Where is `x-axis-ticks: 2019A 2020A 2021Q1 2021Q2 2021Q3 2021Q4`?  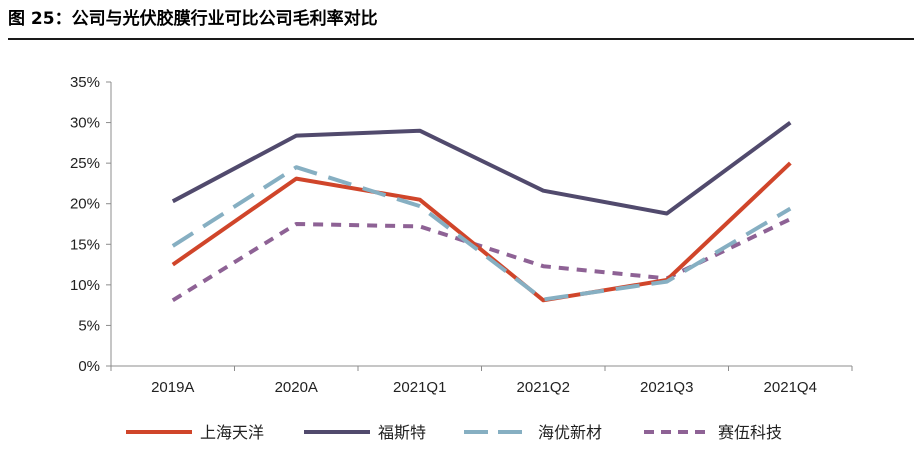 x-axis-ticks: 2019A 2020A 2021Q1 2021Q2 2021Q3 2021Q4 is located at coordinates (481, 381).